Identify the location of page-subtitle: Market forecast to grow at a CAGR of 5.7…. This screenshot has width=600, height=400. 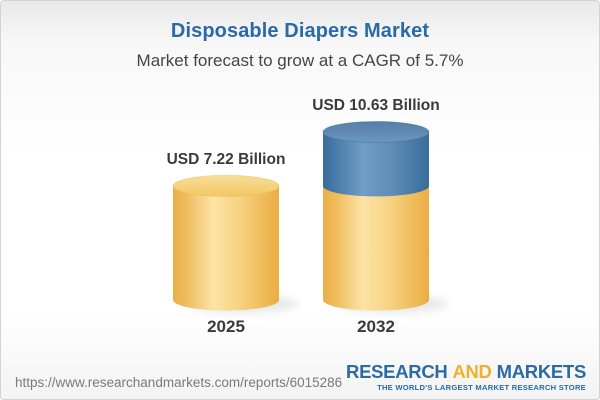
(300, 60).